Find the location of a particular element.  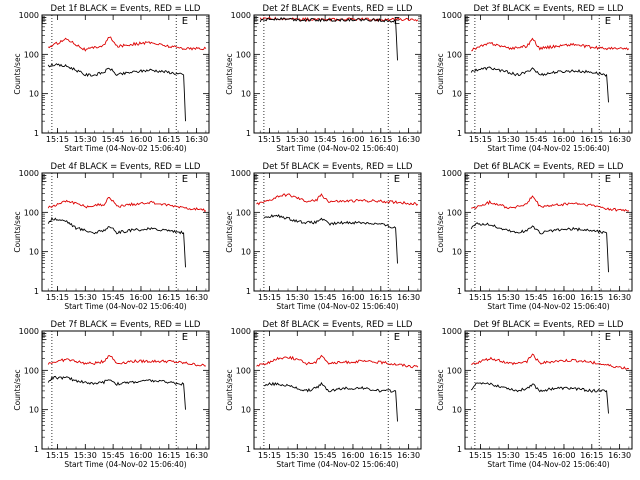

panel-title: Det 2f BLACK = Events, RED = LLD is located at coordinates (338, 9).